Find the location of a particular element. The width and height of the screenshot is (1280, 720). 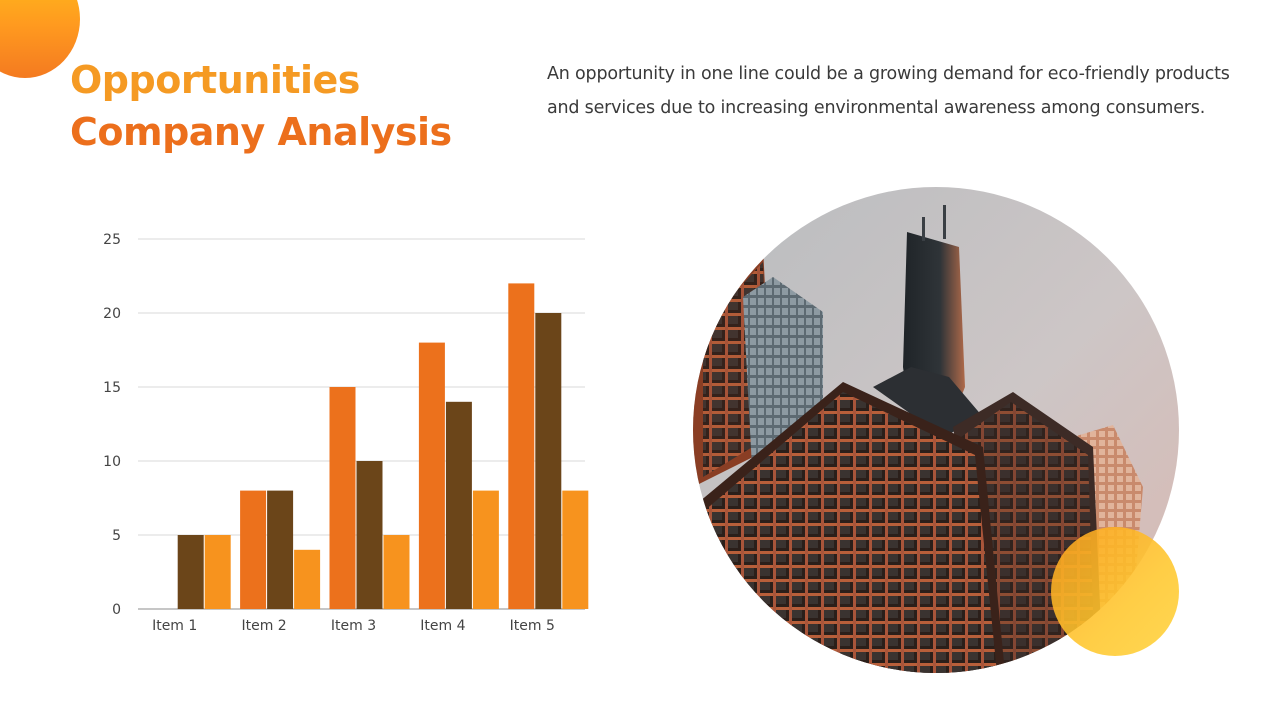

slide-title: Opportunities Company Analysis is located at coordinates (261, 106).